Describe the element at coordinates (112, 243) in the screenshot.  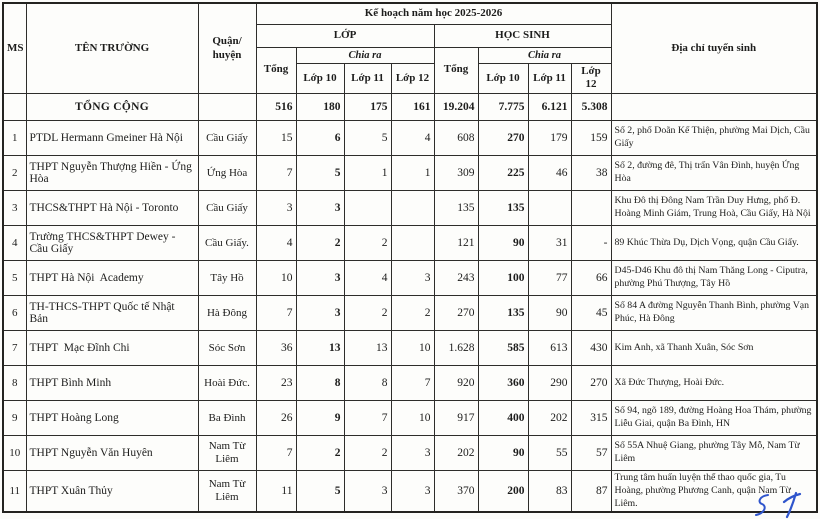
I see `row-school: Trường THCS&THPT Dewey - Cầu Giấy` at that location.